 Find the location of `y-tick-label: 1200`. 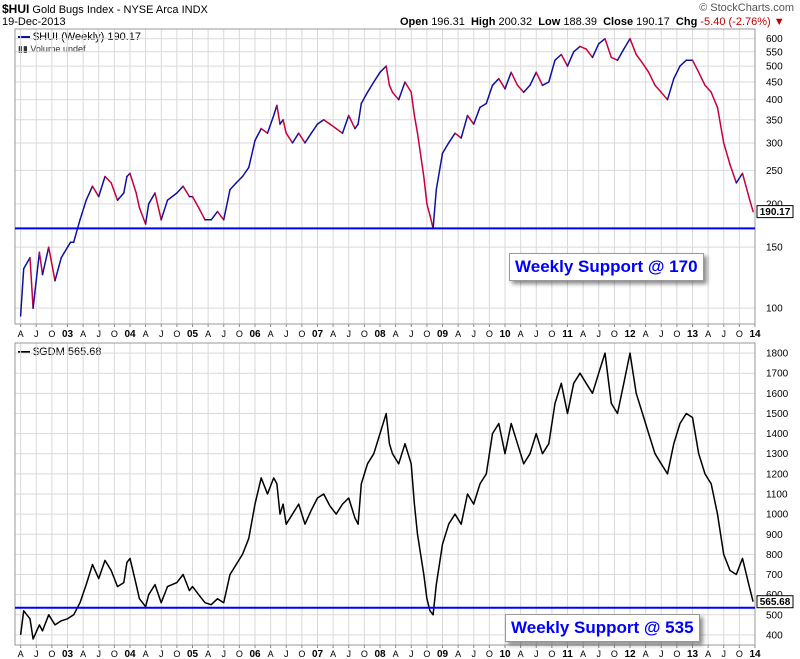

y-tick-label: 1200 is located at coordinates (777, 474).